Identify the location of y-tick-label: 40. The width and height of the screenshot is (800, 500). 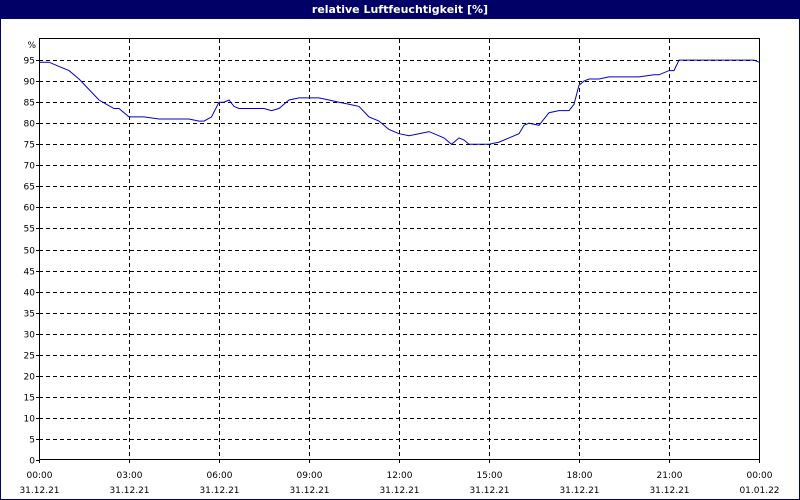
(30, 294).